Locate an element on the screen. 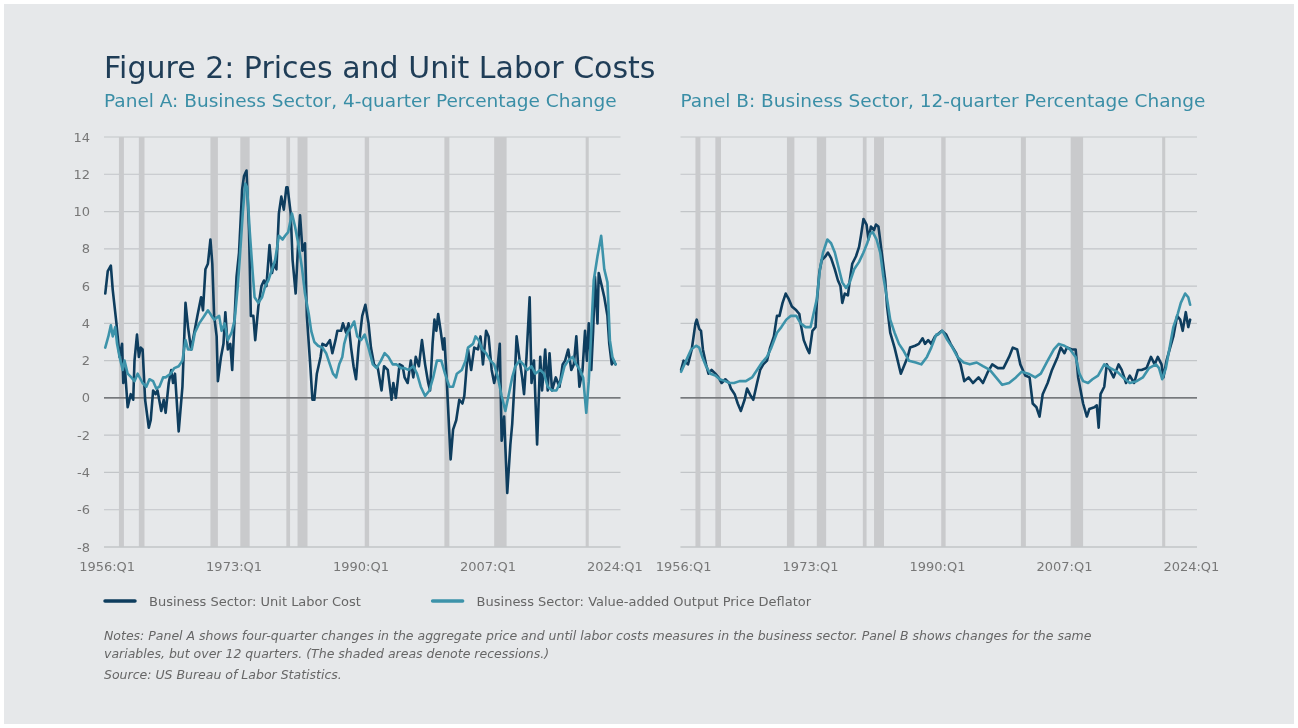  y-tick-label: 6 is located at coordinates (85, 286).